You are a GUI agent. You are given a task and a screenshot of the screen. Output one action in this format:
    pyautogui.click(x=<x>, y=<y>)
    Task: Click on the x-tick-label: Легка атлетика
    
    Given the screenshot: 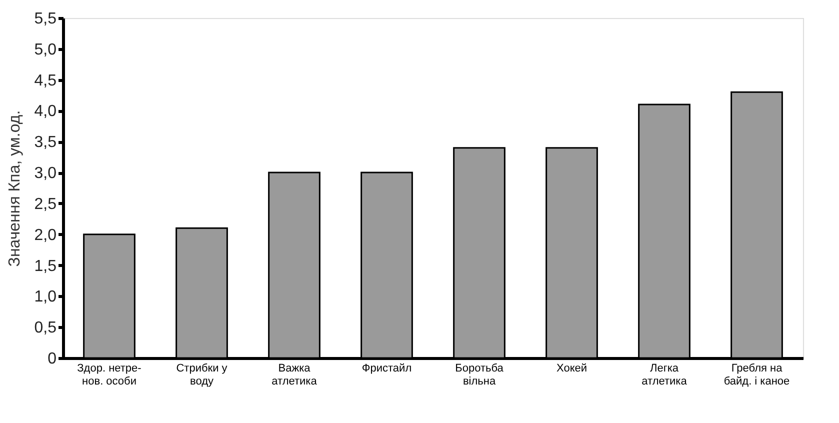 What is the action you would take?
    pyautogui.click(x=665, y=375)
    